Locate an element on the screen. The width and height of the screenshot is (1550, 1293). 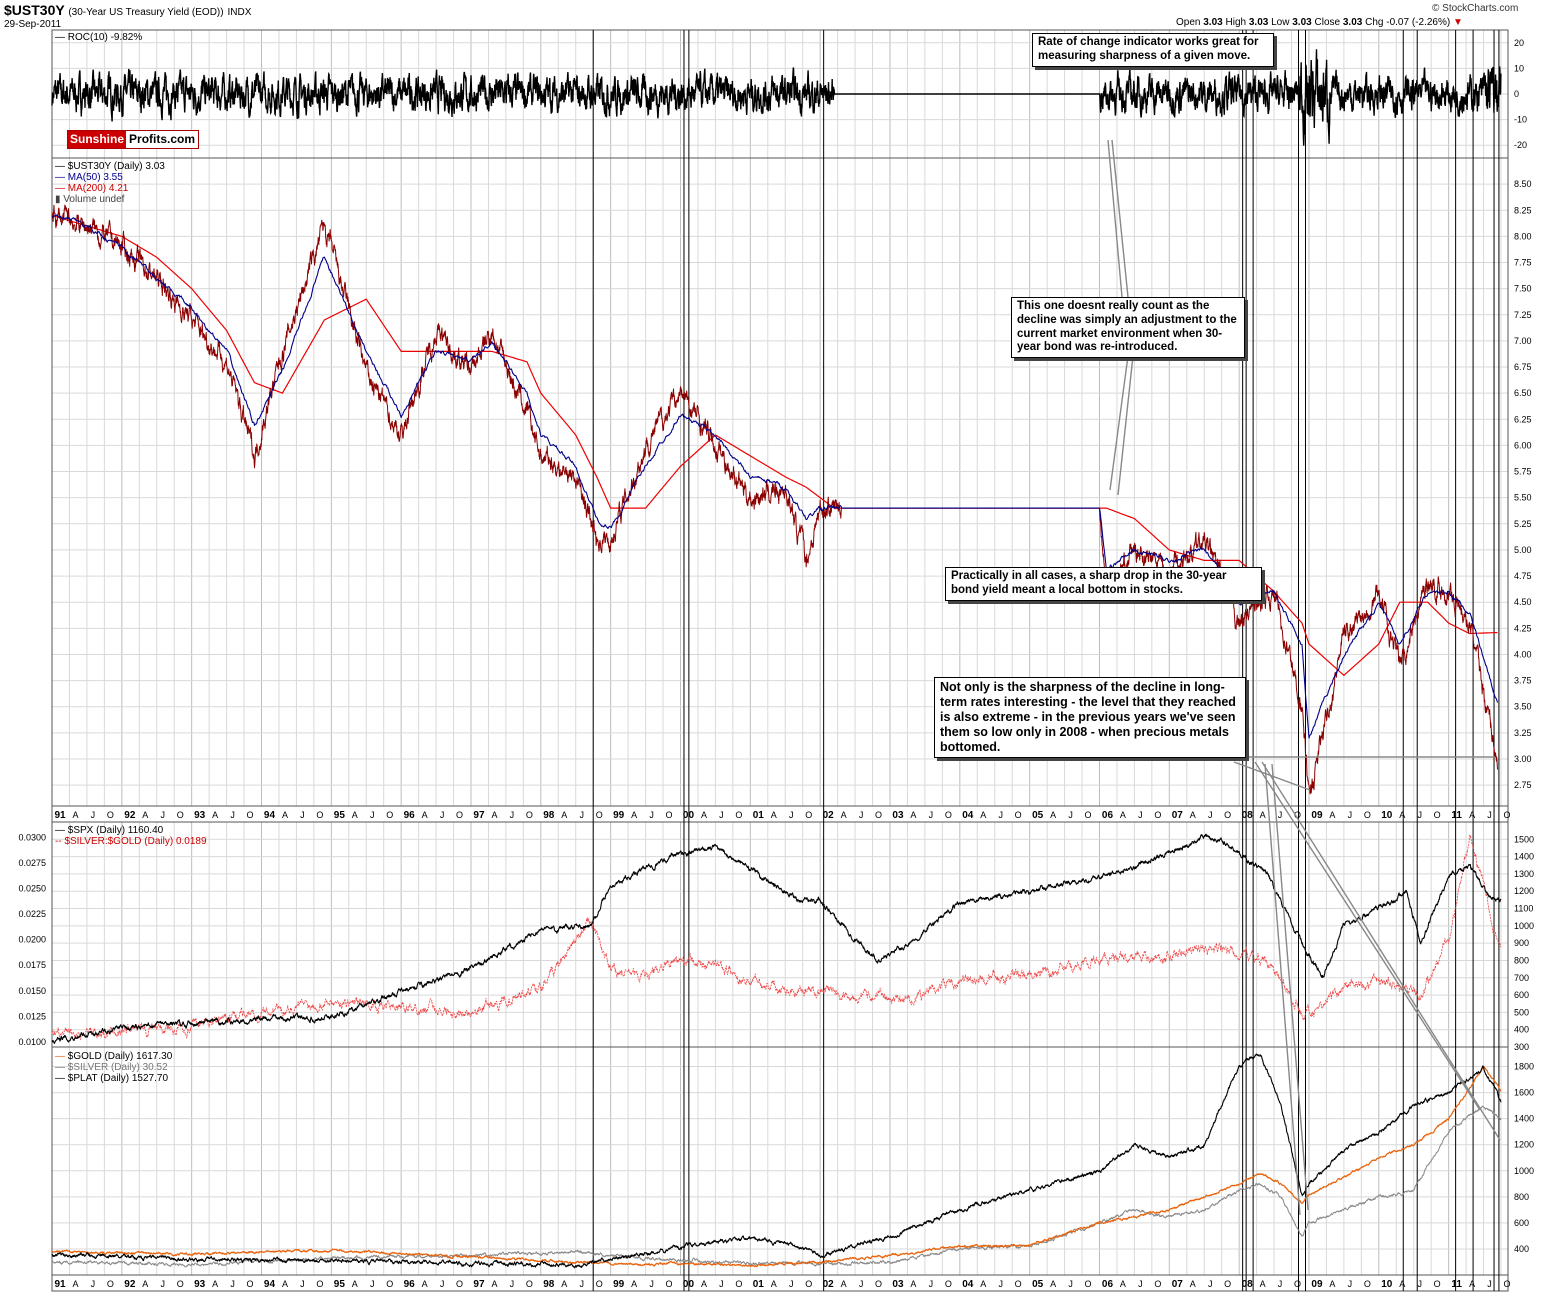
low-value: 3.03 is located at coordinates (1302, 22).